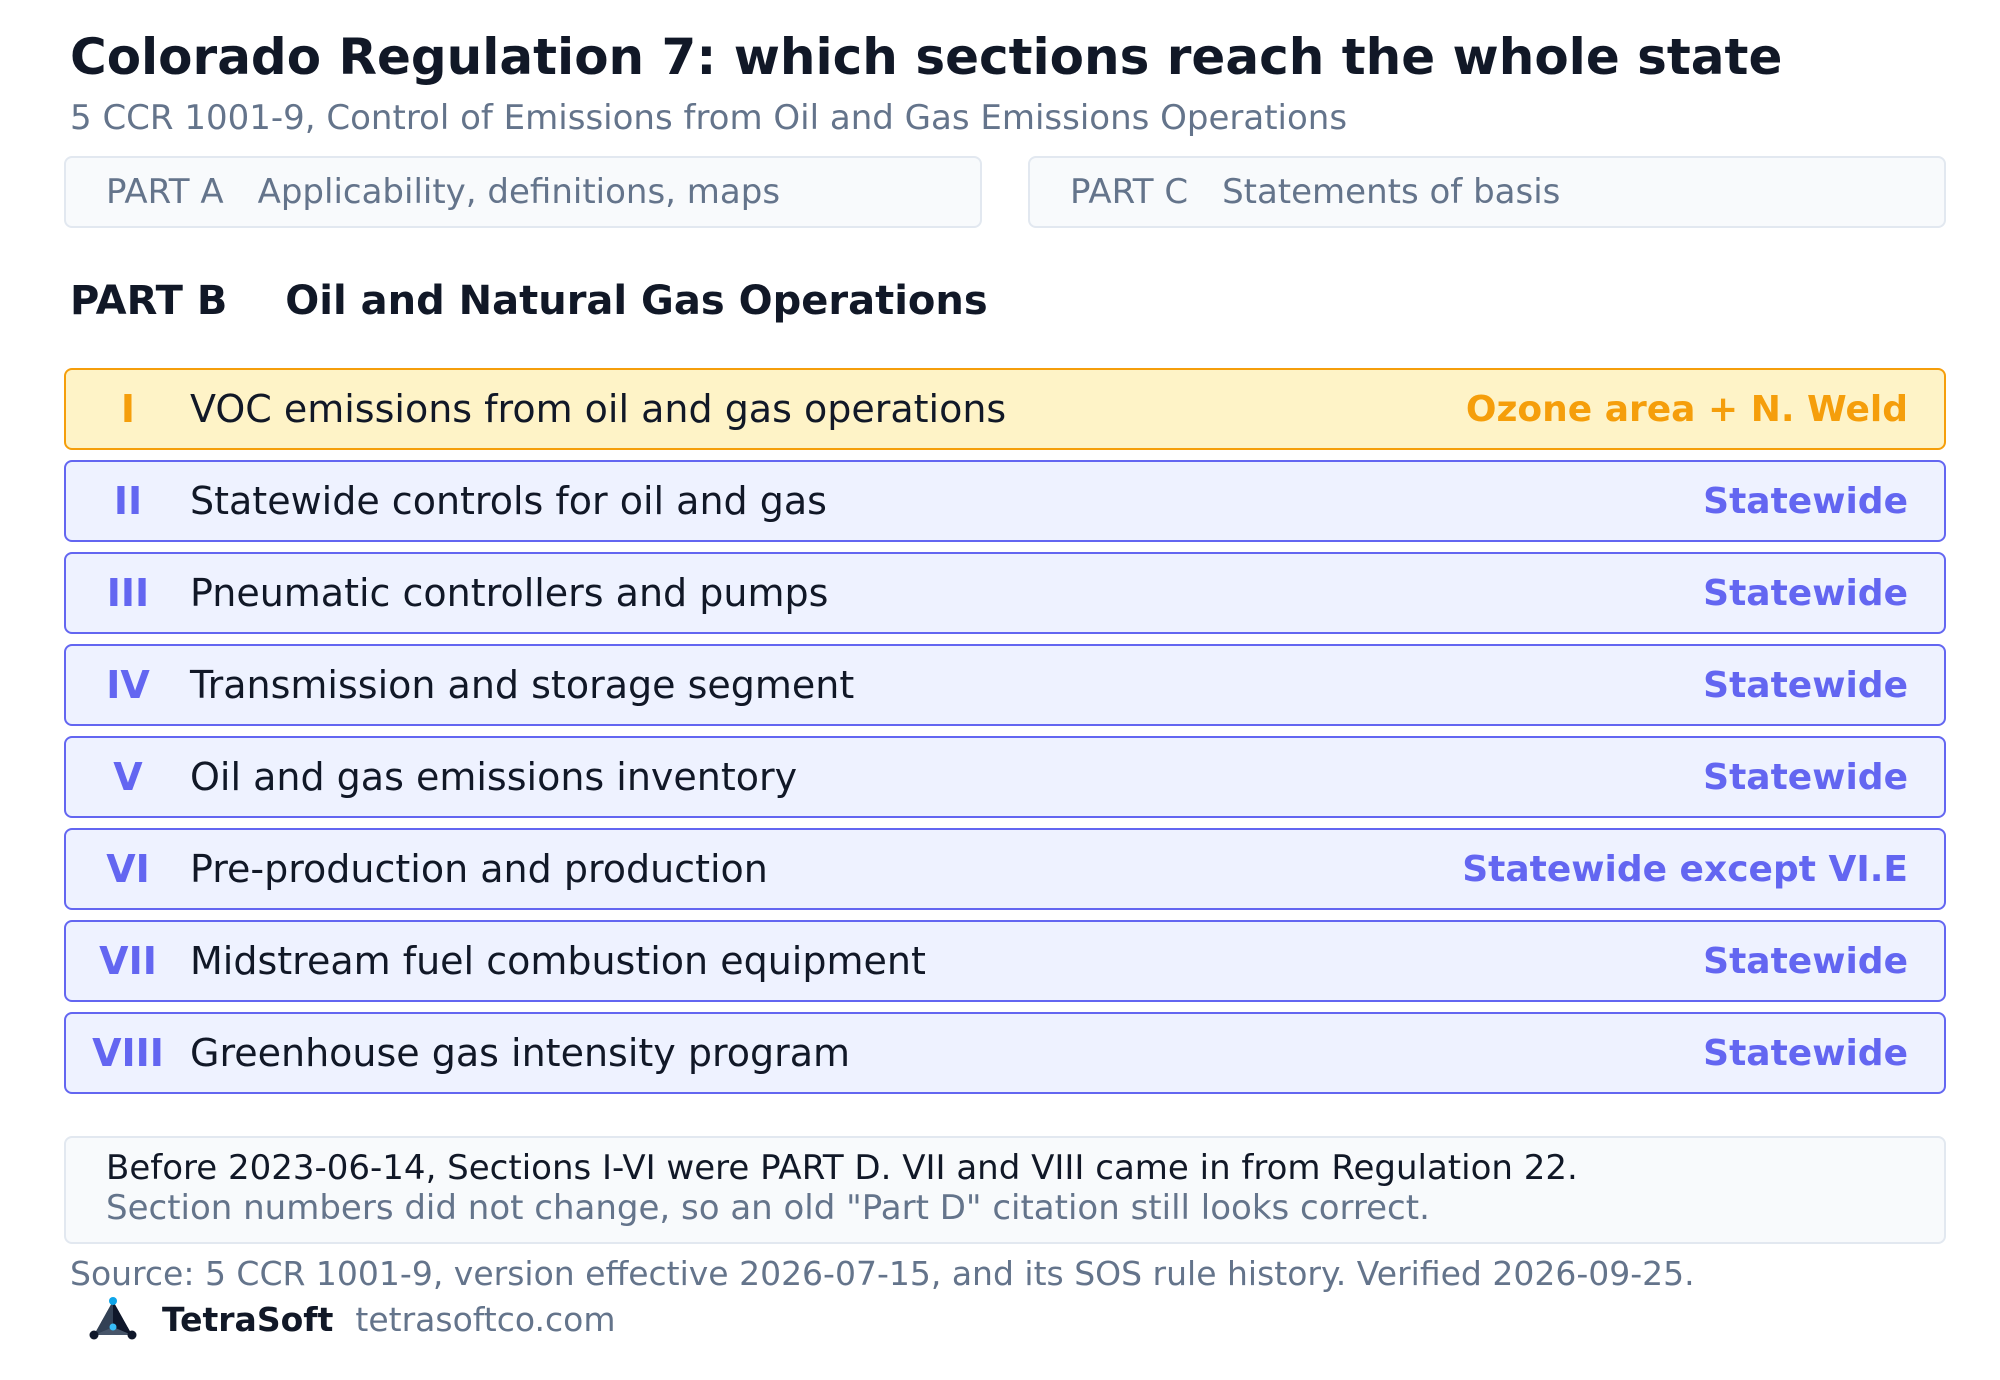  What do you see at coordinates (1685, 869) in the screenshot?
I see `section-scope: Statewide except VI.E` at bounding box center [1685, 869].